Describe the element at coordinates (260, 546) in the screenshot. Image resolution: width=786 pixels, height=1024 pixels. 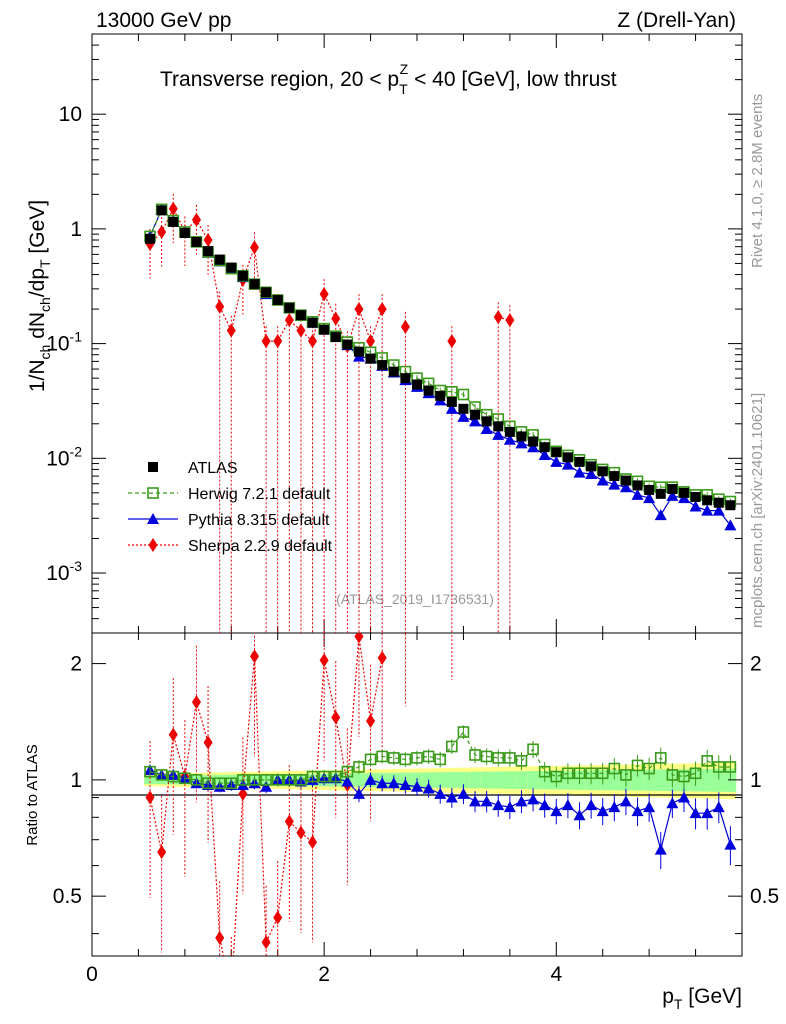
I see `legend-label: Sherpa 2.2.9 default` at that location.